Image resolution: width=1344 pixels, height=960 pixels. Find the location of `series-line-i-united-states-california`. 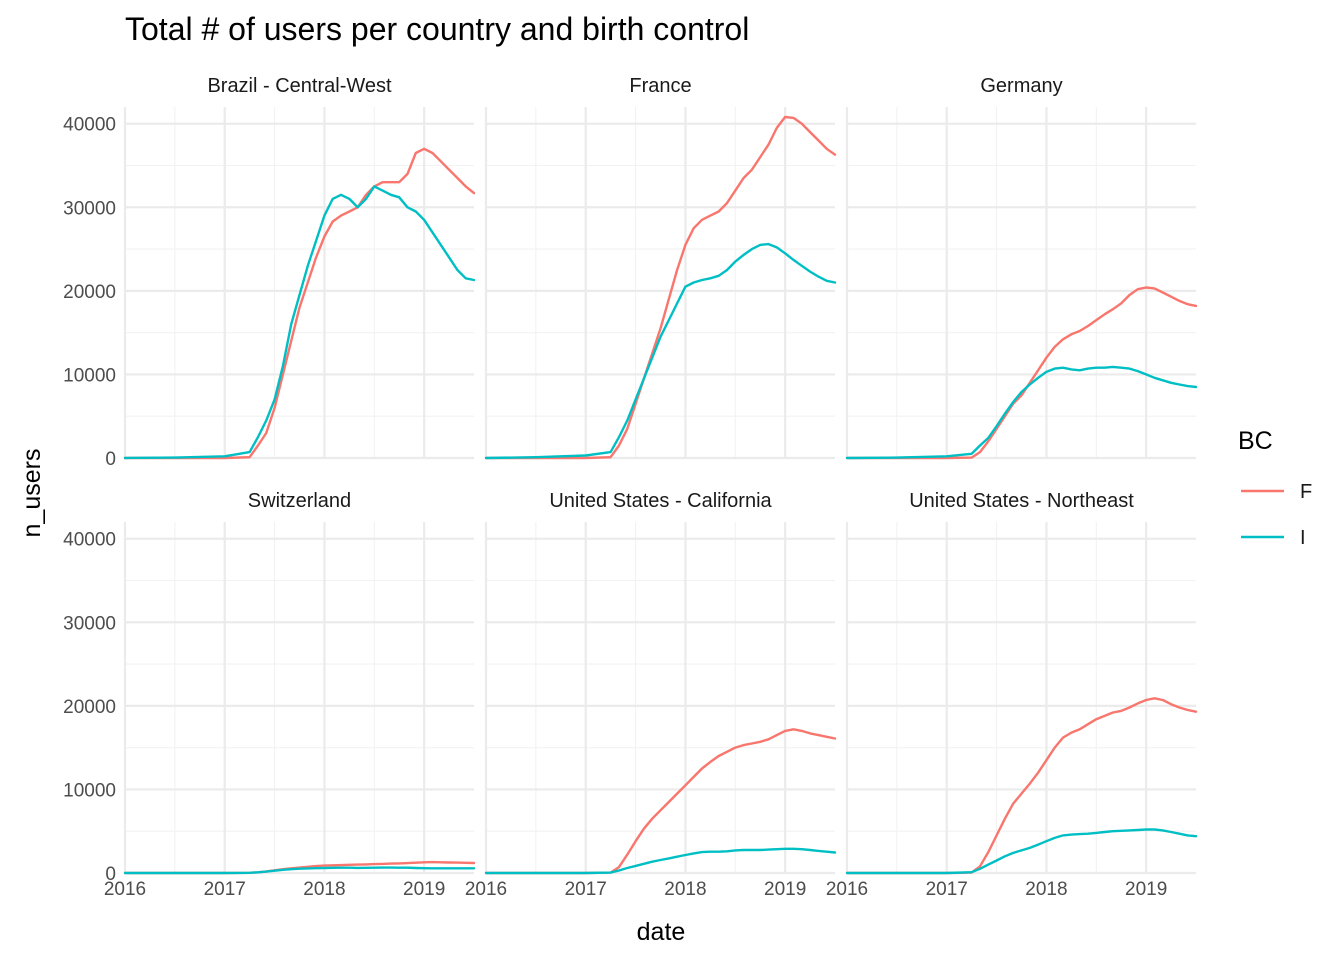

series-line-i-united-states-california is located at coordinates (660, 861).